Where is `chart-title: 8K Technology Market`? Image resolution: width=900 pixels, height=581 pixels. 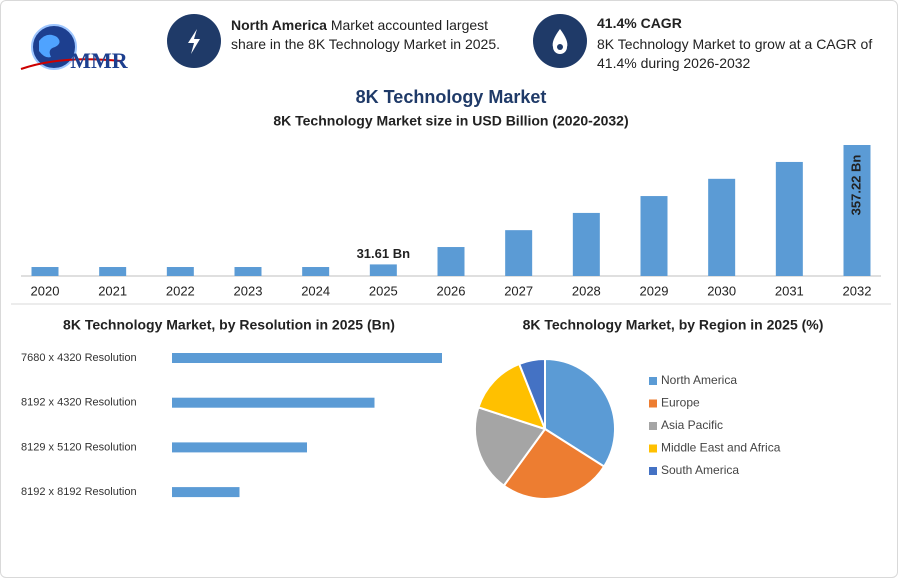
chart-title: 8K Technology Market is located at coordinates (451, 97).